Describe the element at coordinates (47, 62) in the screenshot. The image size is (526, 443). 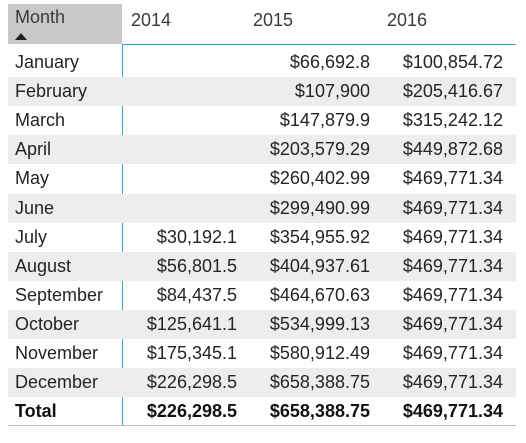
I see `row-label: January` at that location.